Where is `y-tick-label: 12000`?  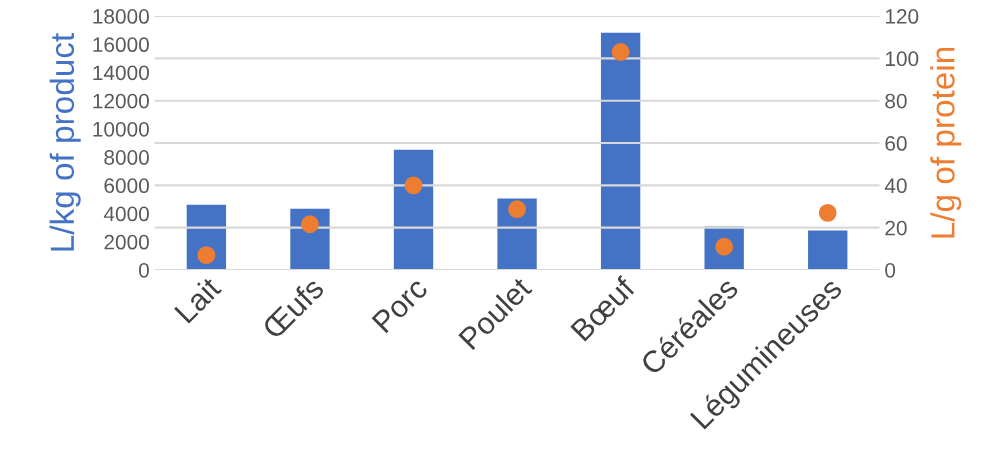 y-tick-label: 12000 is located at coordinates (121, 101).